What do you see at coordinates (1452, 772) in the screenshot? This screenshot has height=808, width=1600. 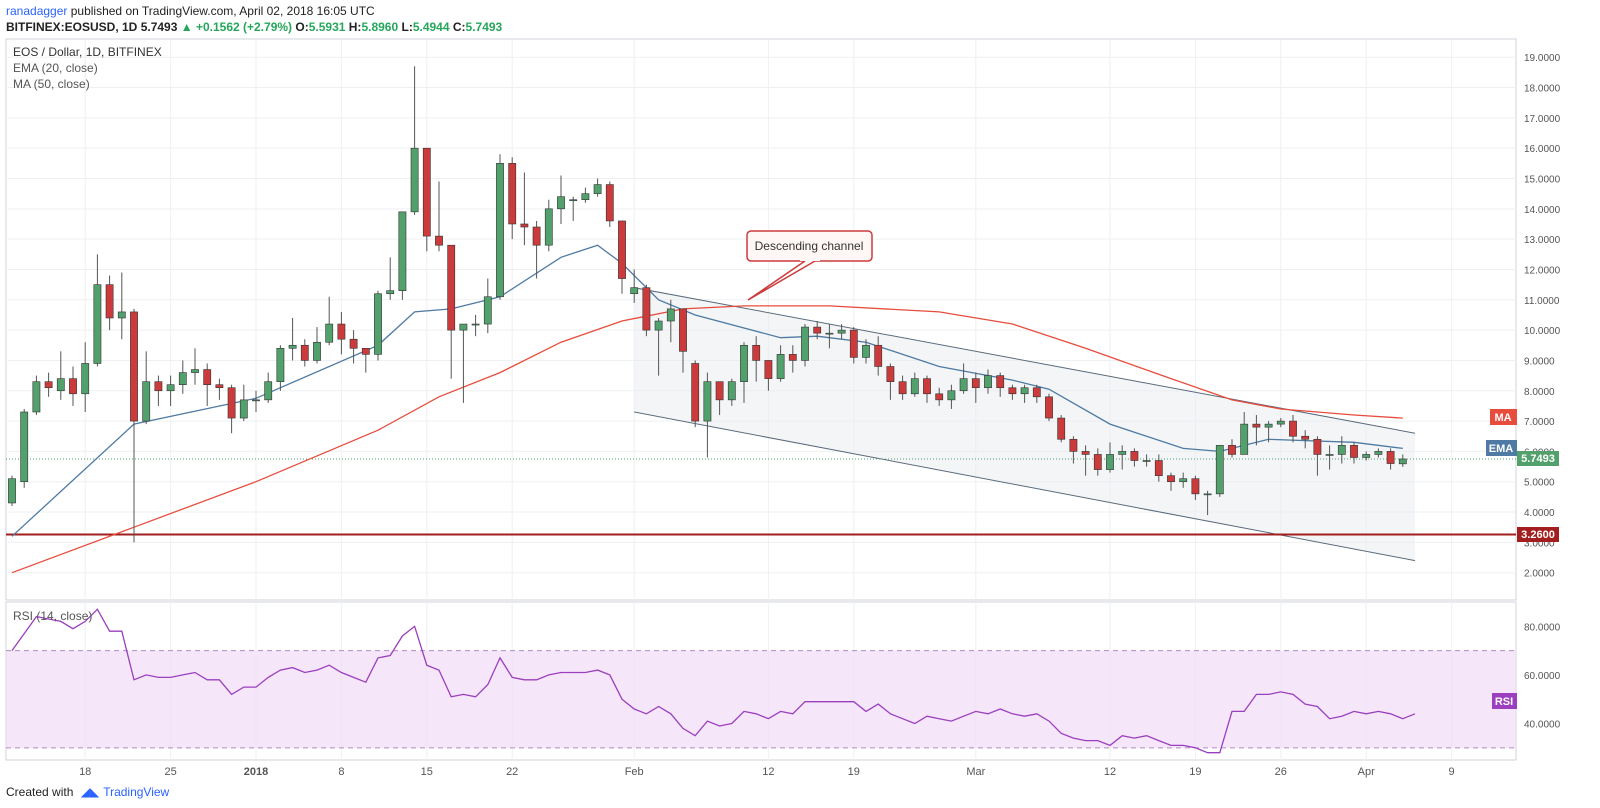 I see `x-tick-label: 9` at bounding box center [1452, 772].